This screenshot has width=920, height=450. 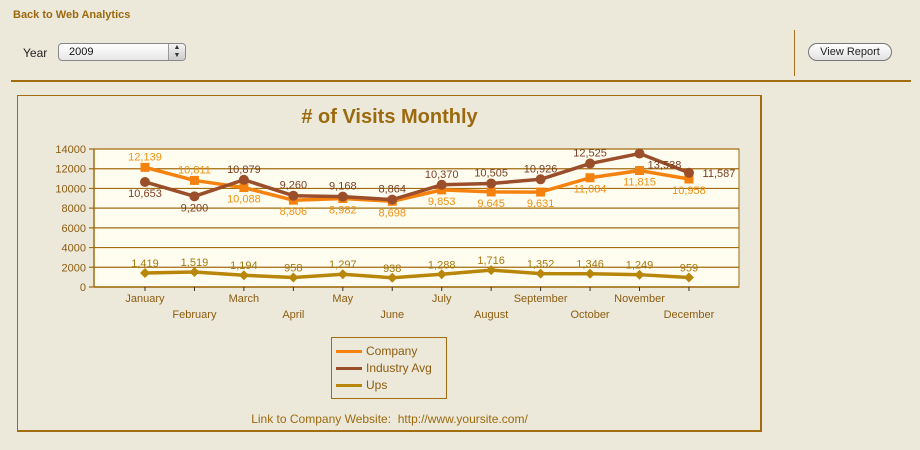 I want to click on data-label: 959, so click(x=689, y=269).